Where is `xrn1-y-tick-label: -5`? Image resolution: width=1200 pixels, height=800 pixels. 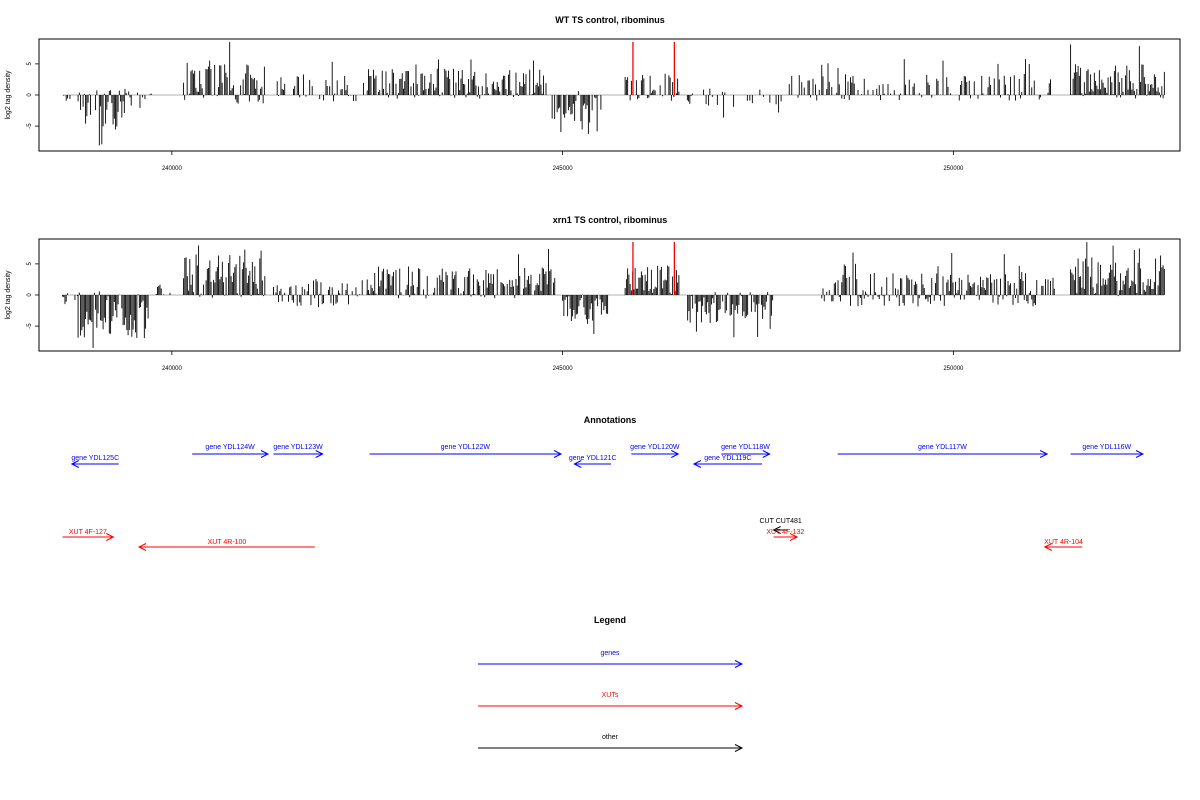 xrn1-y-tick-label: -5 is located at coordinates (30, 326).